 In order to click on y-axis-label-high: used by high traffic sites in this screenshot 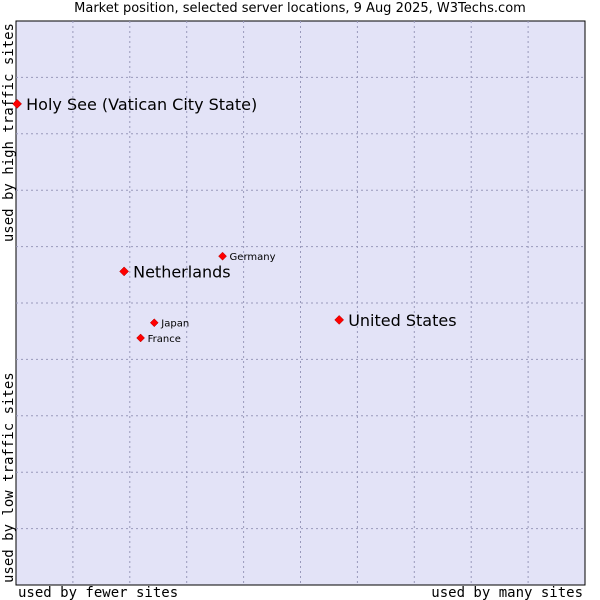, I will do `click(9, 132)`.